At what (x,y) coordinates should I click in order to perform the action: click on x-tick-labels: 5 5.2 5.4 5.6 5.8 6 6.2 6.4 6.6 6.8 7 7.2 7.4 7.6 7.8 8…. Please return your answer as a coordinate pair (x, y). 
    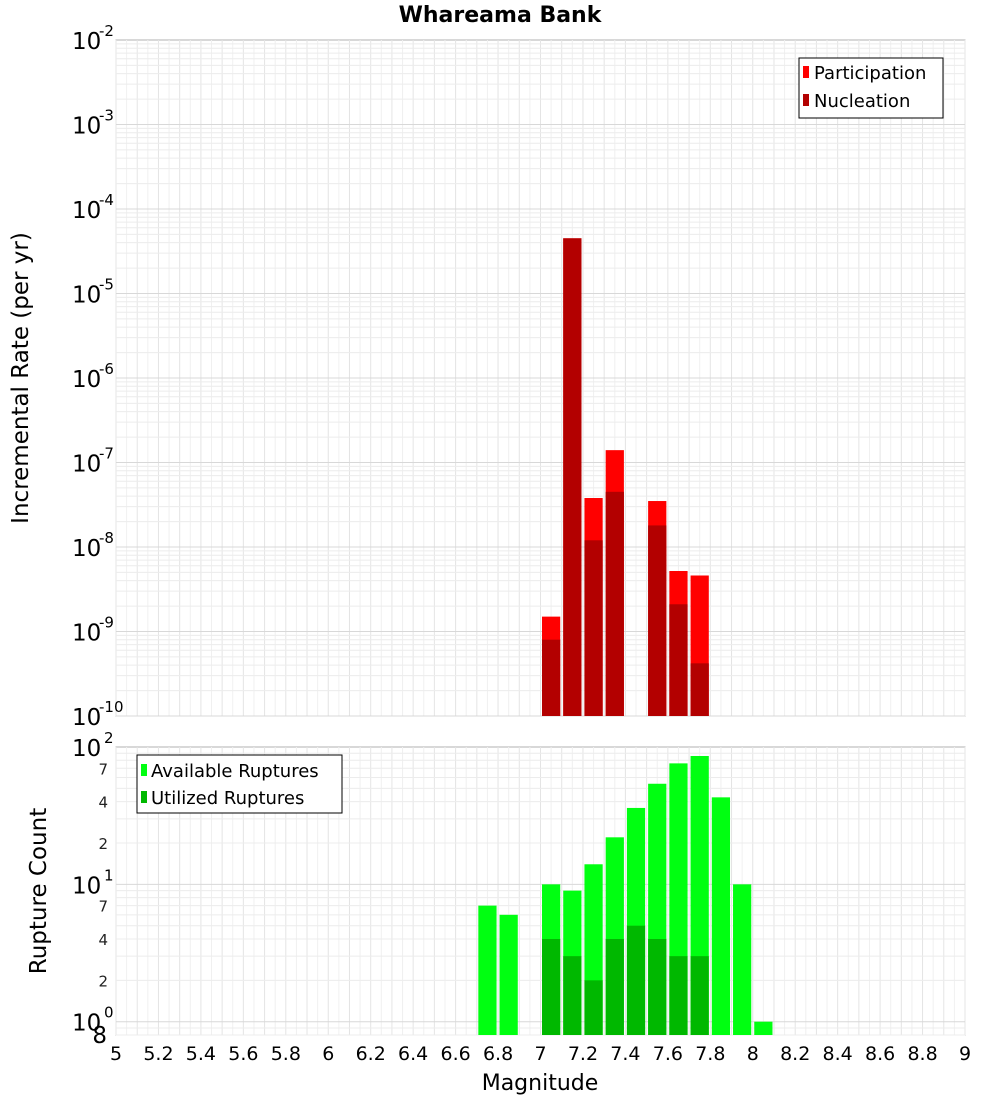
    Looking at the image, I should click on (540, 1054).